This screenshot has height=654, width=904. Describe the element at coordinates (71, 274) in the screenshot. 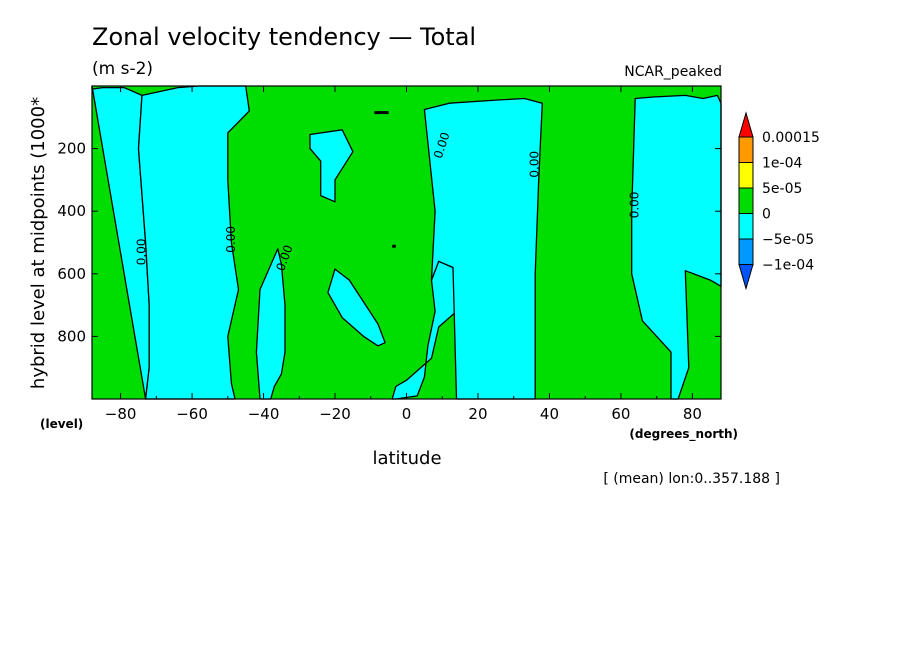

I see `y-tick-label: 600` at that location.